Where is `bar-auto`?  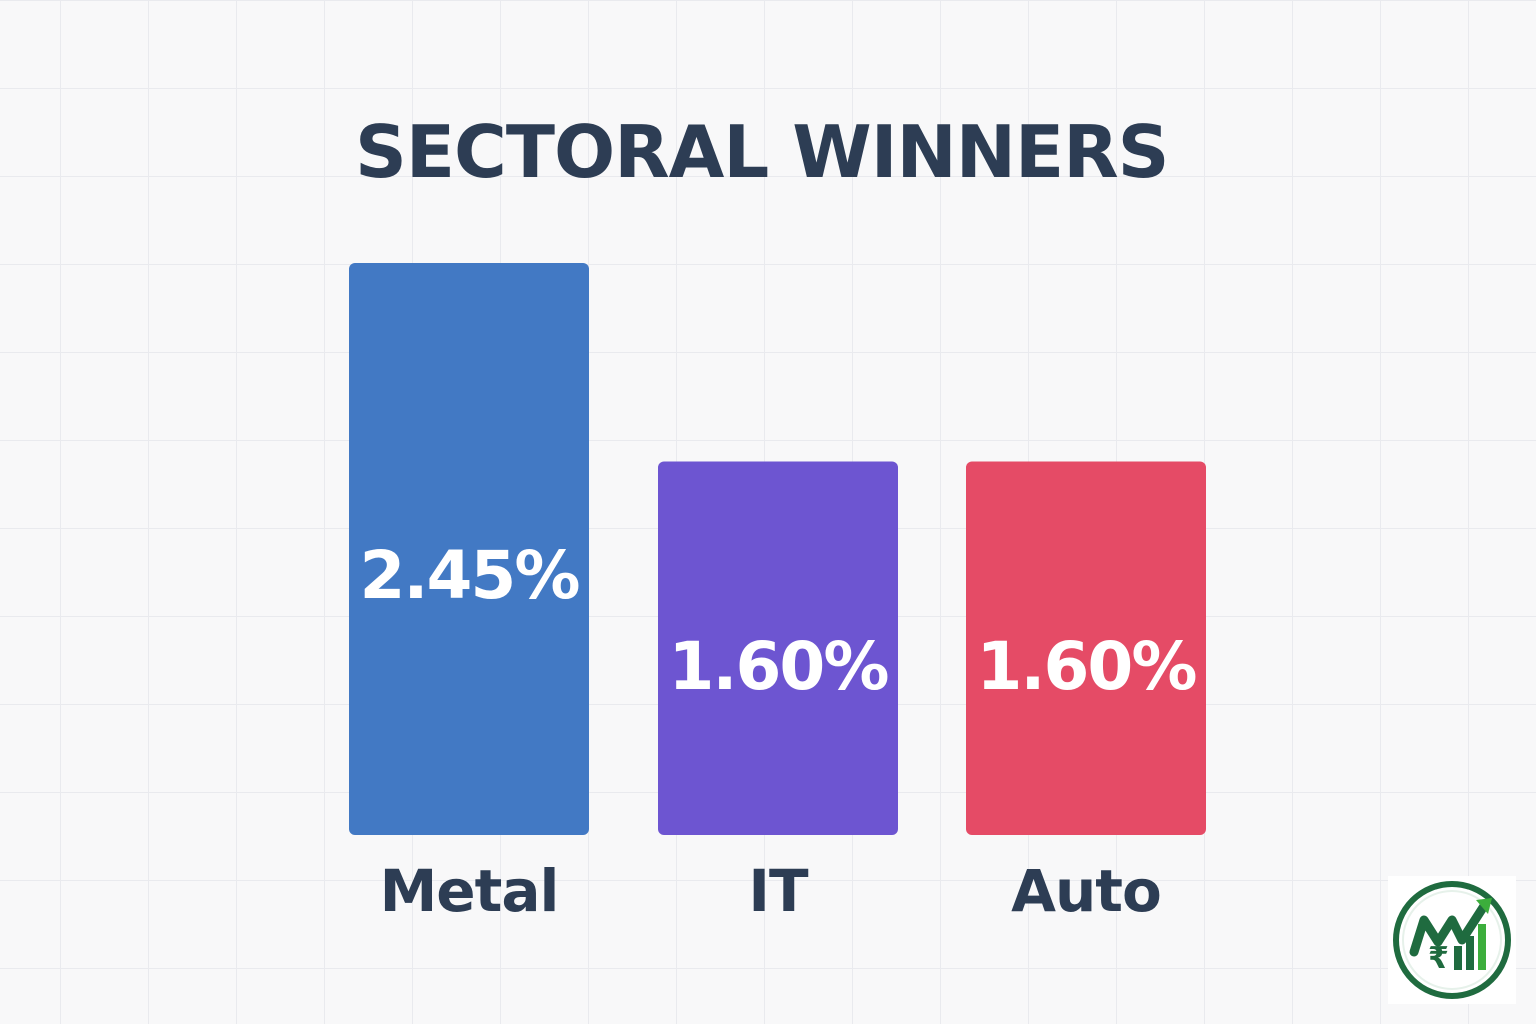 bar-auto is located at coordinates (1086, 648).